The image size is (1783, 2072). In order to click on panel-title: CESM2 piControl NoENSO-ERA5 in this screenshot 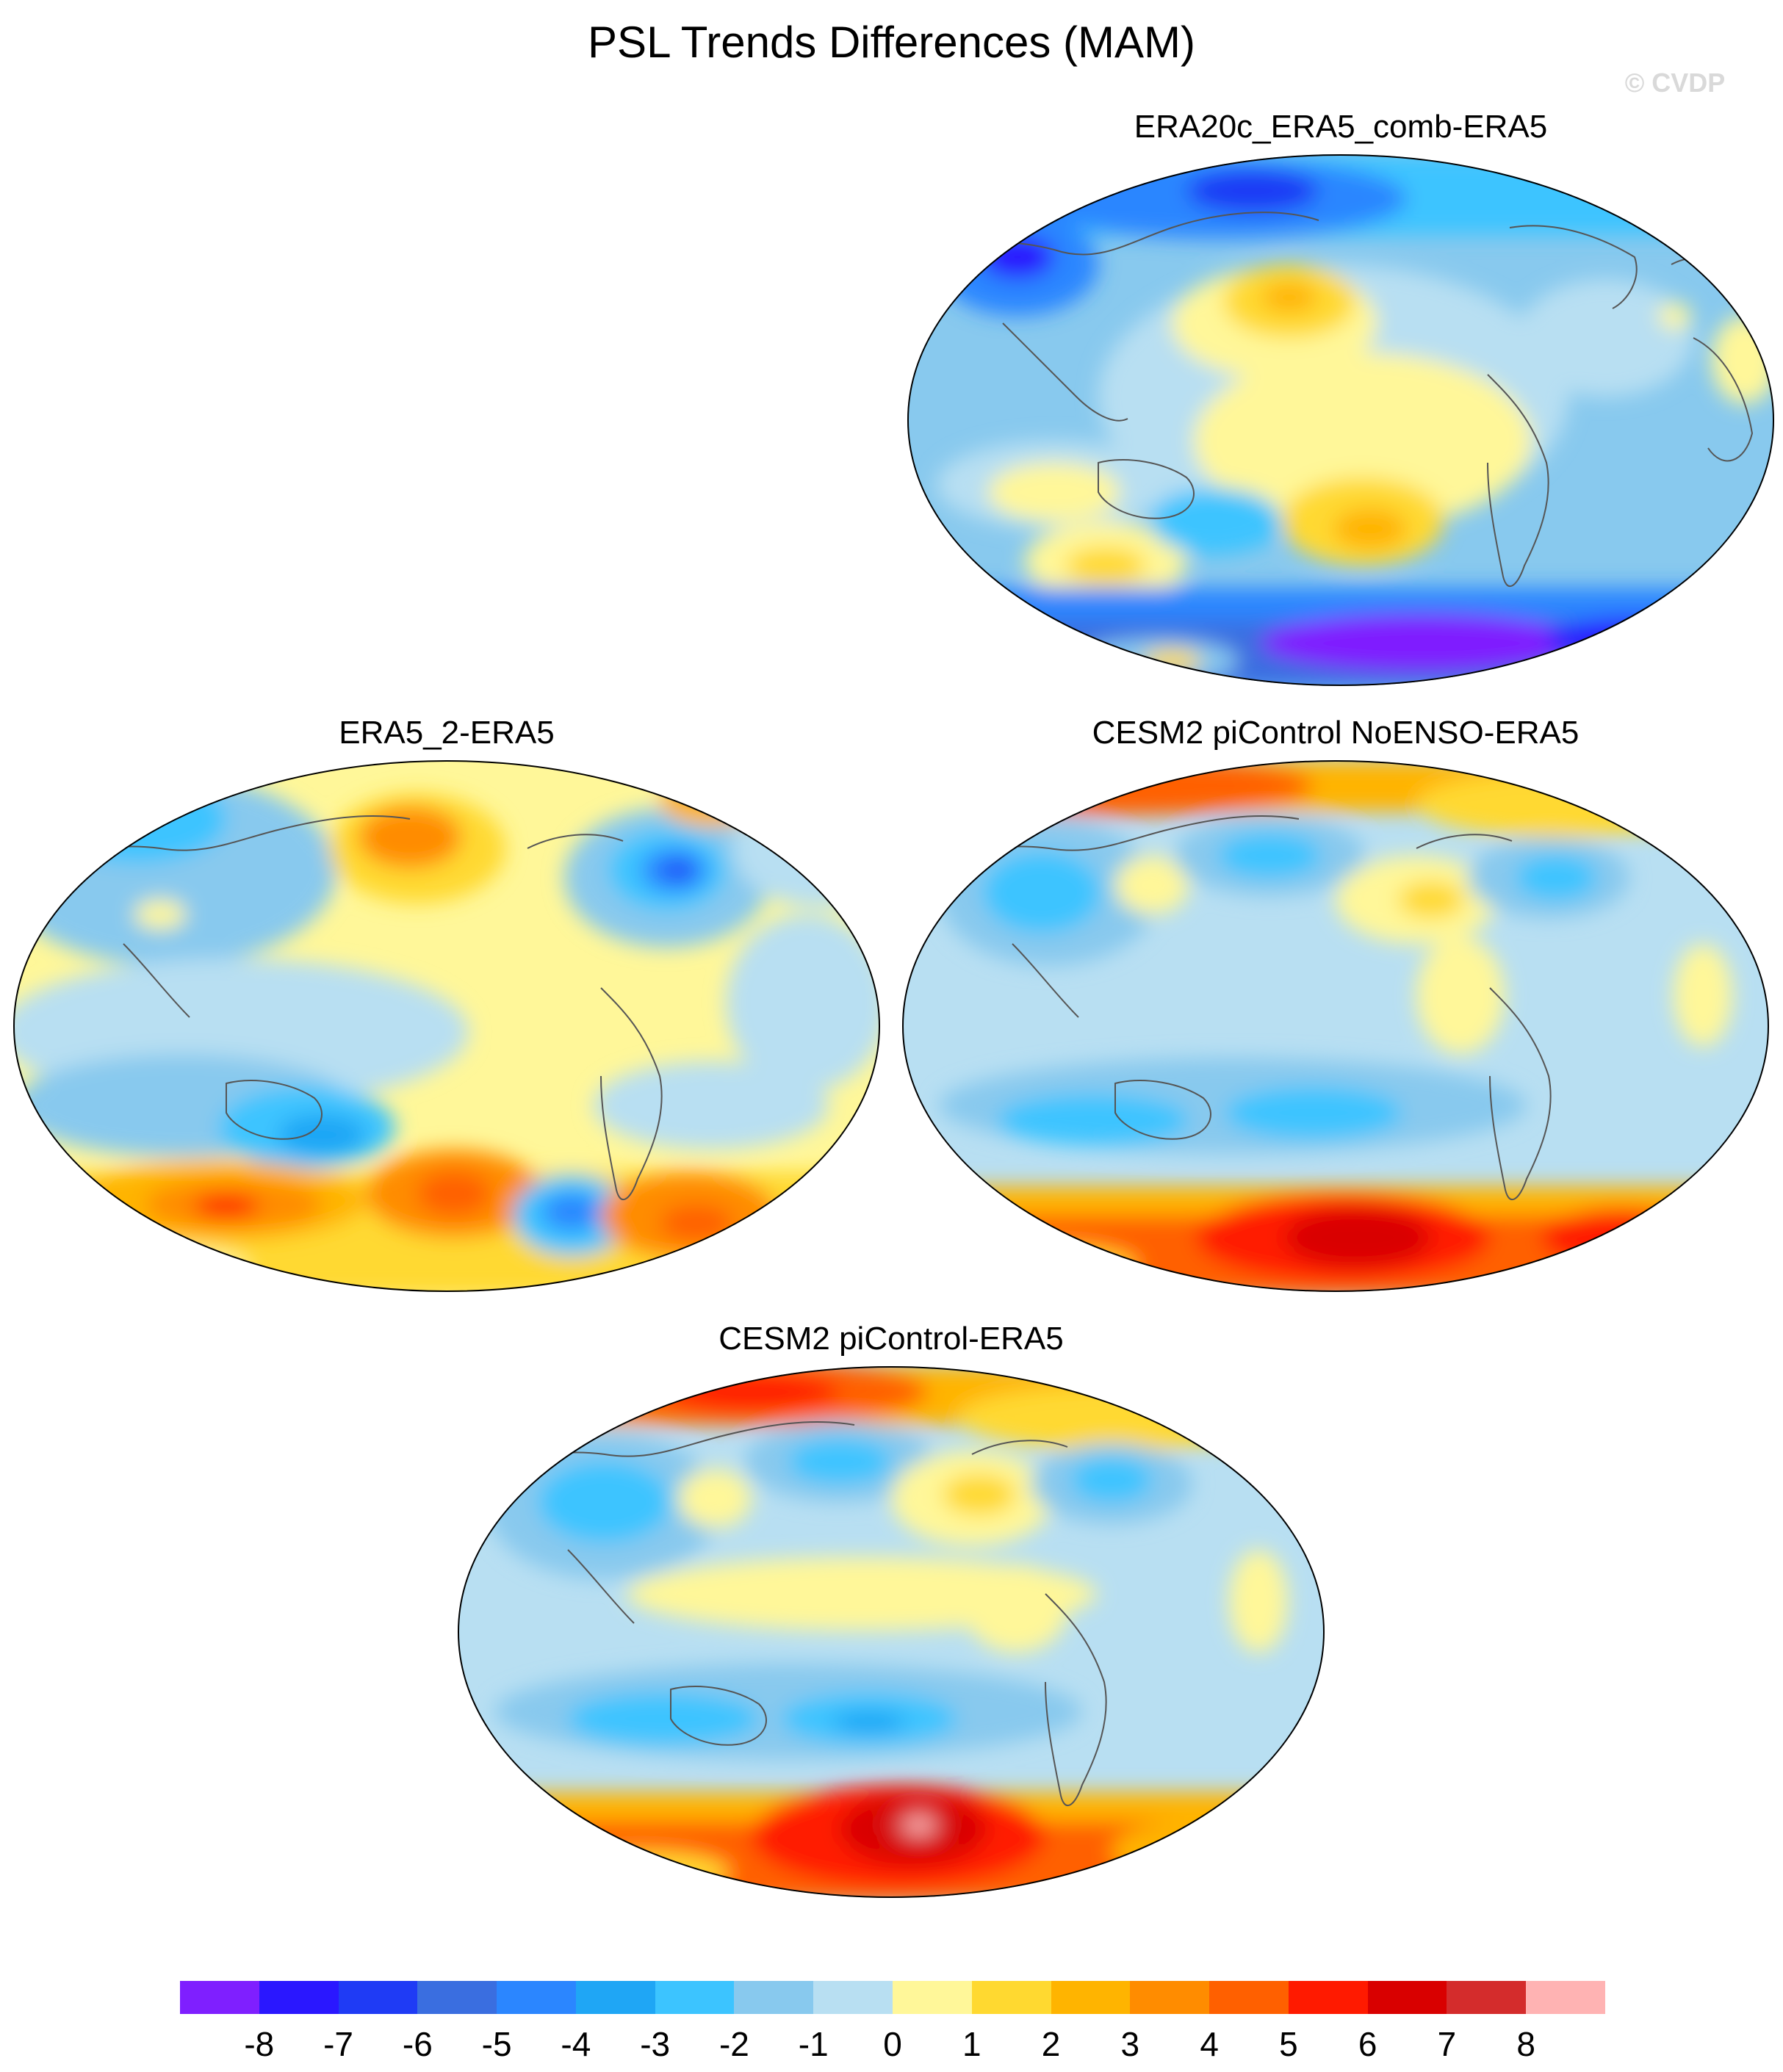, I will do `click(1336, 733)`.